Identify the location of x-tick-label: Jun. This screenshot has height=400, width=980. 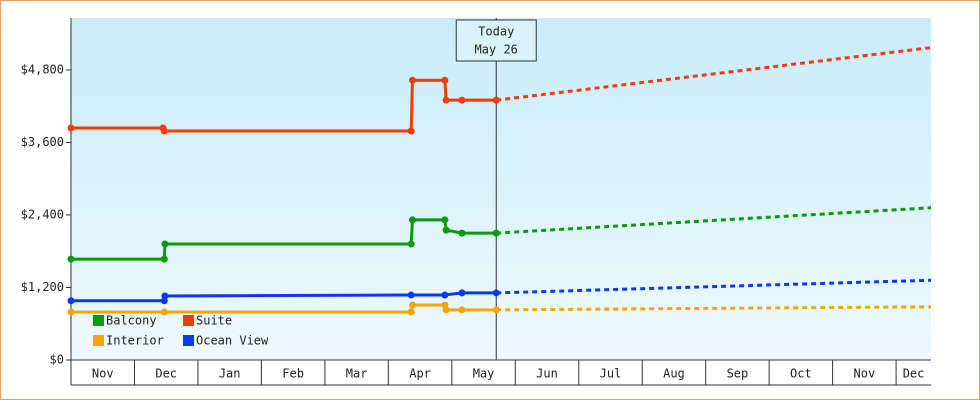
(547, 374).